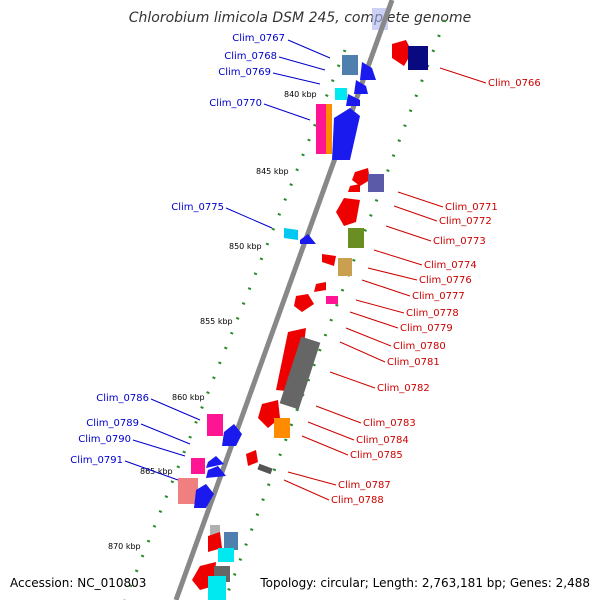 The width and height of the screenshot is (600, 600). What do you see at coordinates (300, 94) in the screenshot?
I see `tick-label: 840 kbp` at bounding box center [300, 94].